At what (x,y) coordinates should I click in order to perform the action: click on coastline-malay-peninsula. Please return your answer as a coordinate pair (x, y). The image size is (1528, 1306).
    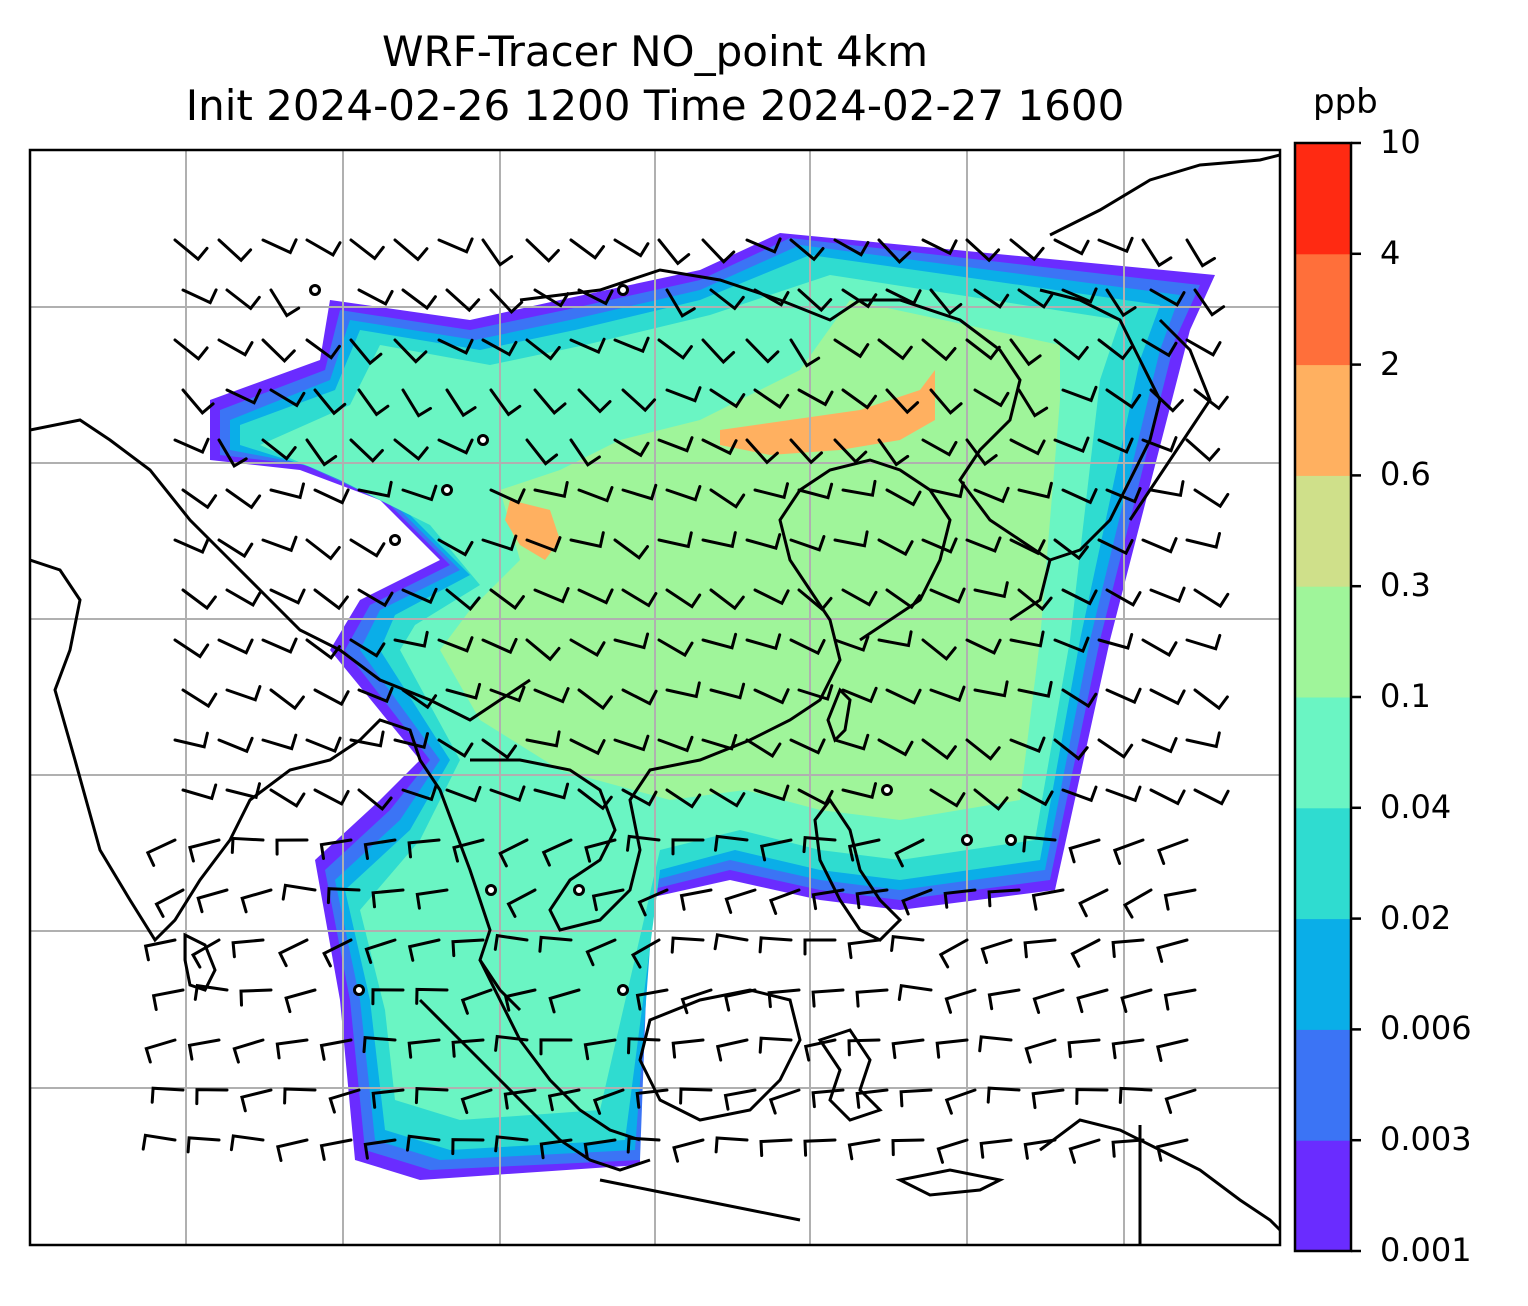
    Looking at the image, I should click on (559, 1050).